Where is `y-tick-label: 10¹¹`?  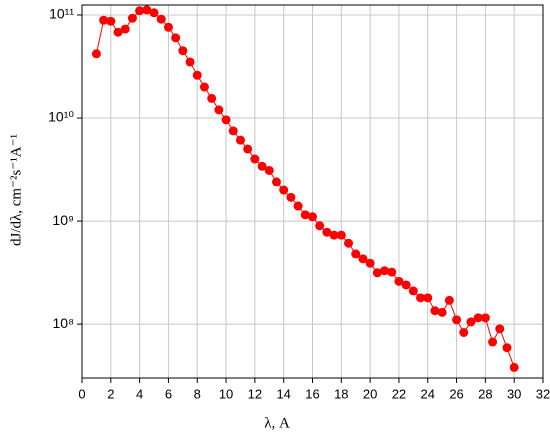 y-tick-label: 10¹¹ is located at coordinates (61, 14).